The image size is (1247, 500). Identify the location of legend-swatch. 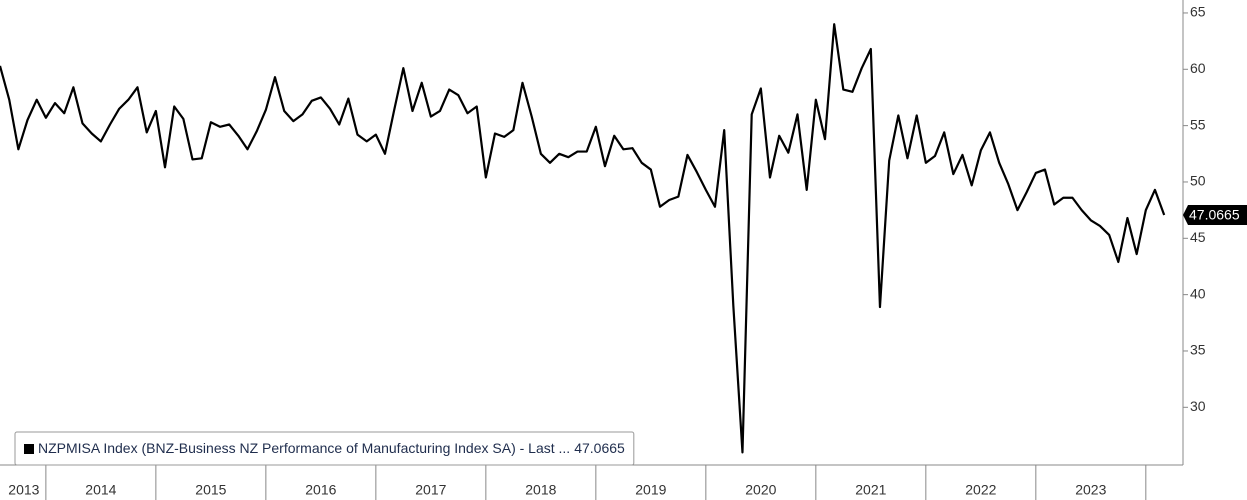
(29, 449).